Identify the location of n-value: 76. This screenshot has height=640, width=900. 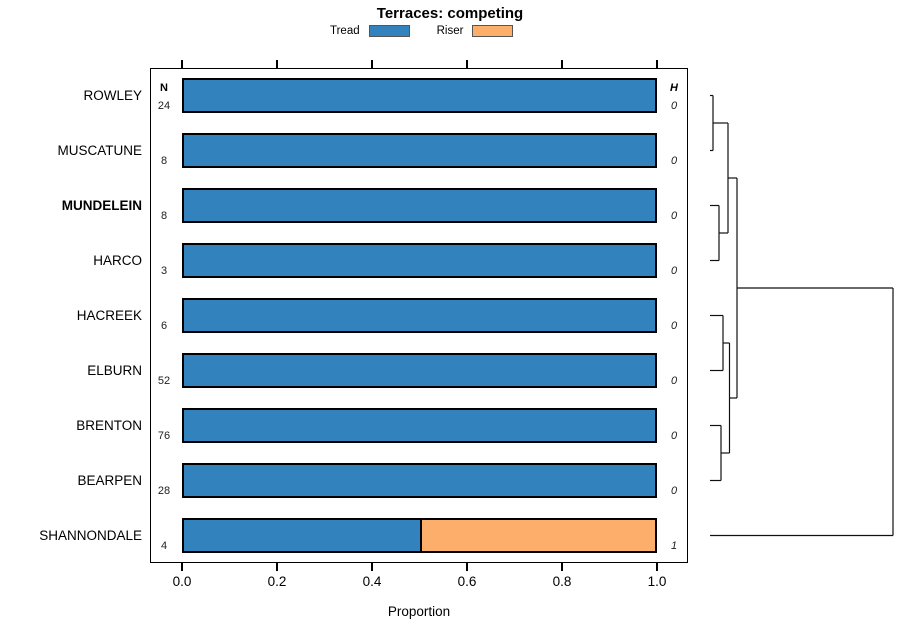
(164, 436).